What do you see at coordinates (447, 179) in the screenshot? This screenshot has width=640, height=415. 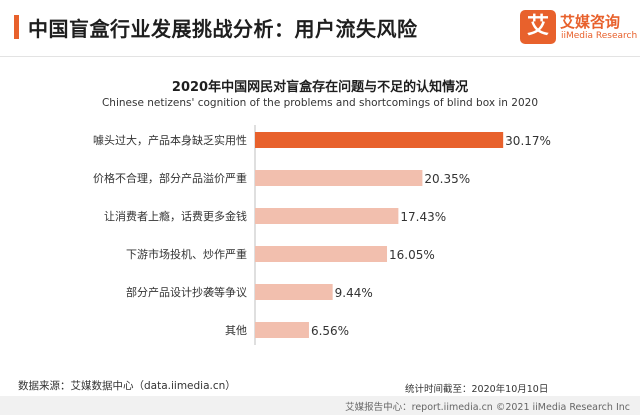 I see `data-label: 20.35%` at bounding box center [447, 179].